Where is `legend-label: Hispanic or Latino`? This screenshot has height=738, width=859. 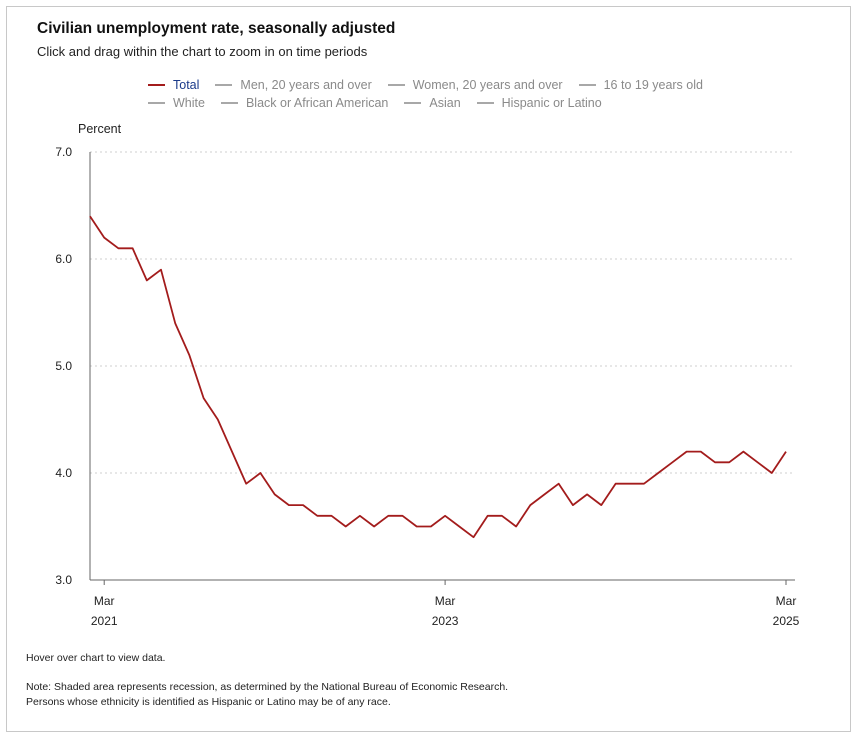
legend-label: Hispanic or Latino is located at coordinates (551, 103).